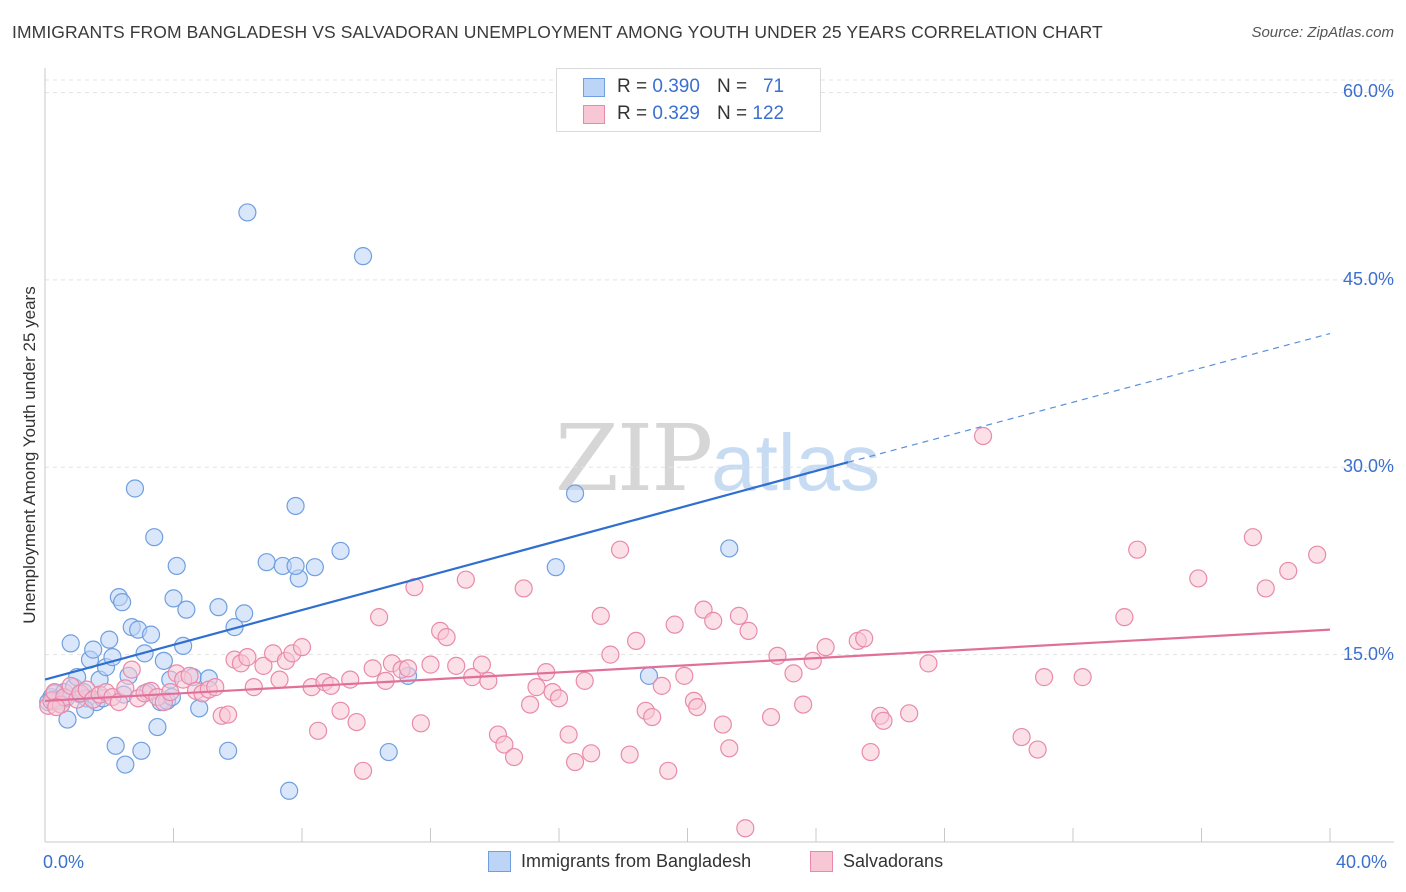 This screenshot has height=892, width=1406. What do you see at coordinates (1368, 278) in the screenshot?
I see `y-tick-label: 45.0%` at bounding box center [1368, 278].